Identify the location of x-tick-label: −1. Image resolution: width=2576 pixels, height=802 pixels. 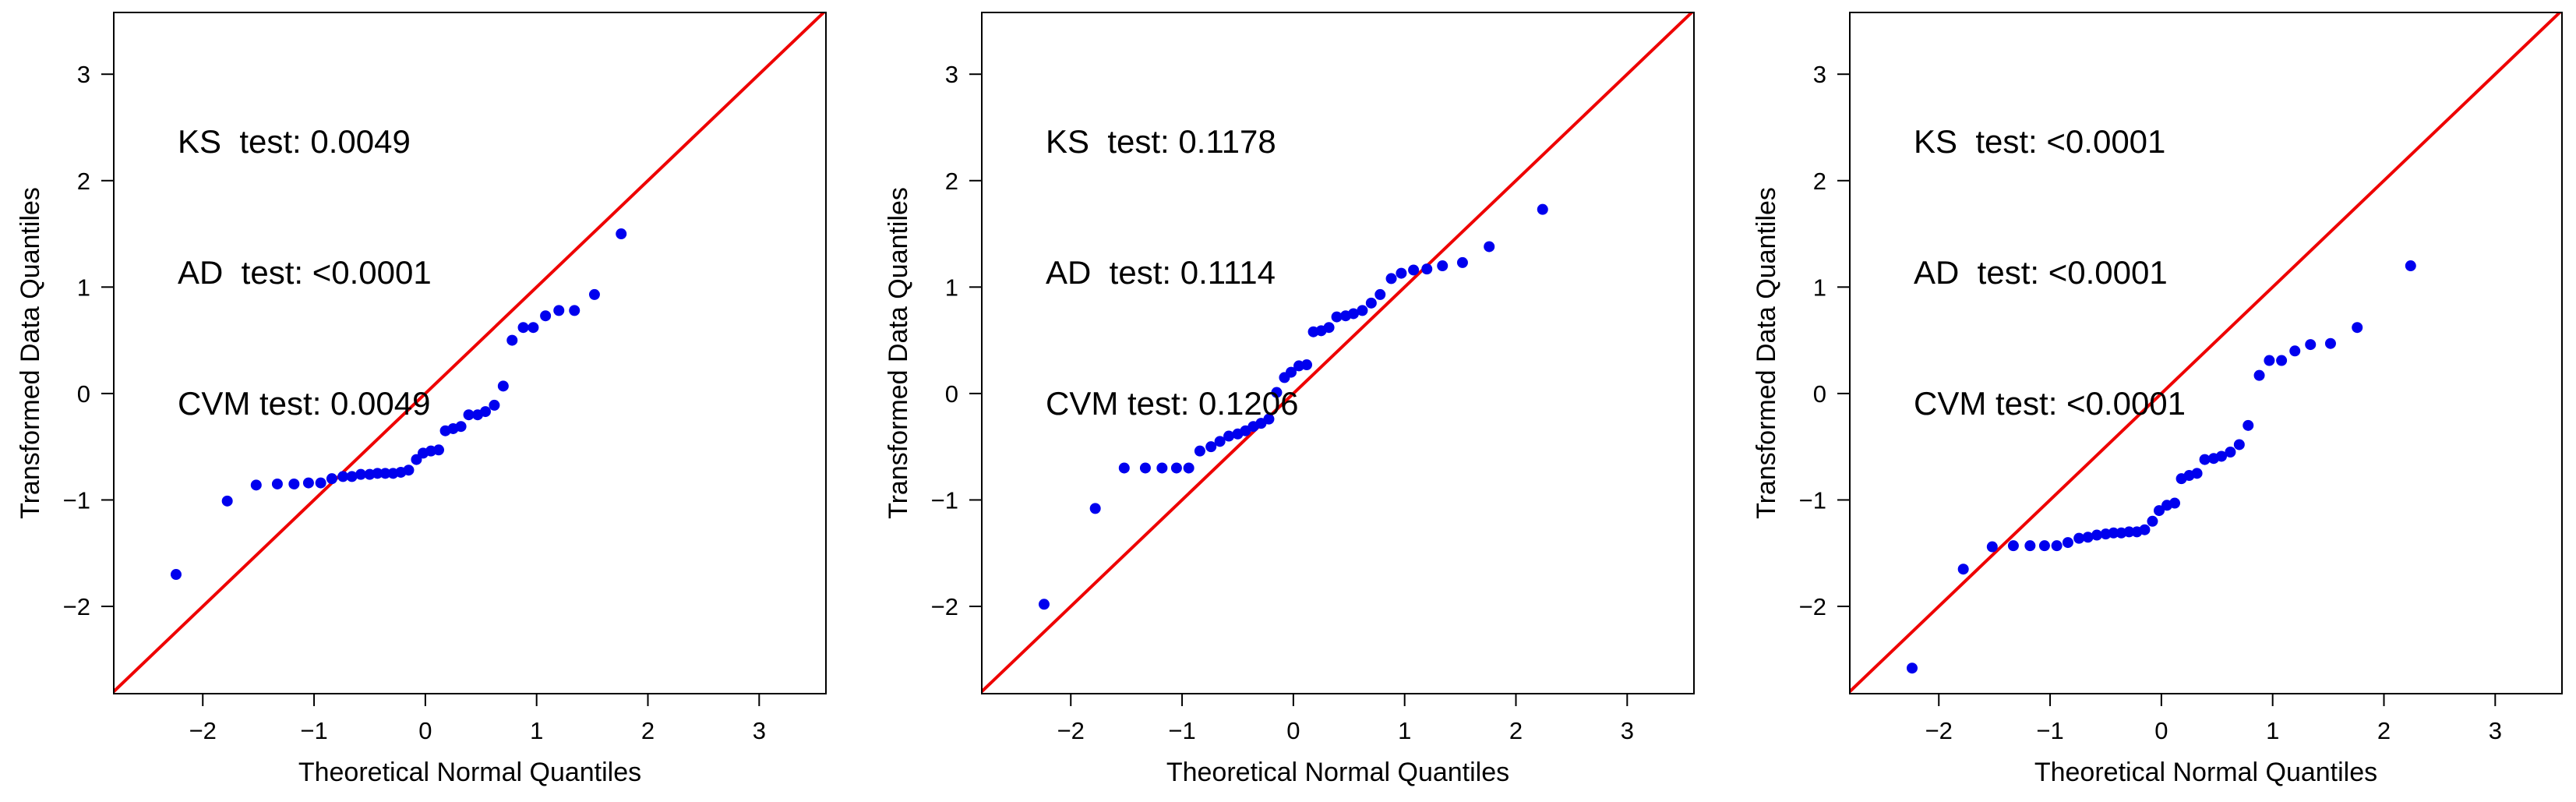
(313, 730).